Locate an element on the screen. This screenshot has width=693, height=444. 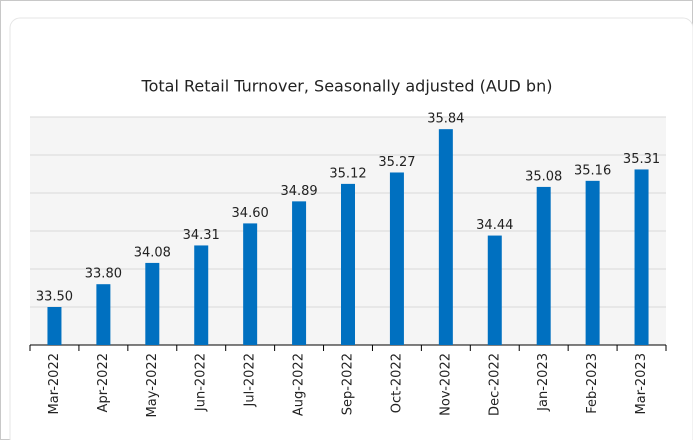
x-tick-label: Dec-2022 is located at coordinates (494, 384).